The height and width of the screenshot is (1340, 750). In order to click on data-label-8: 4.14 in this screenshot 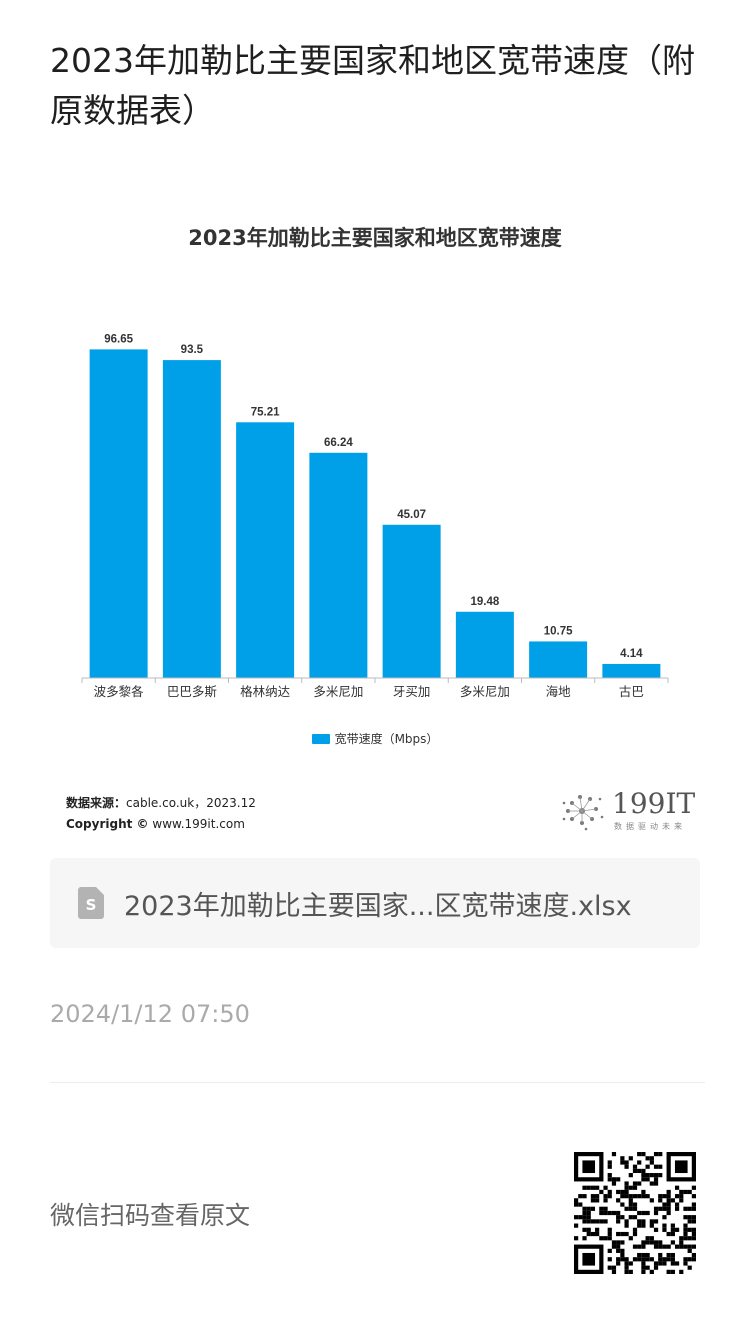, I will do `click(631, 654)`.